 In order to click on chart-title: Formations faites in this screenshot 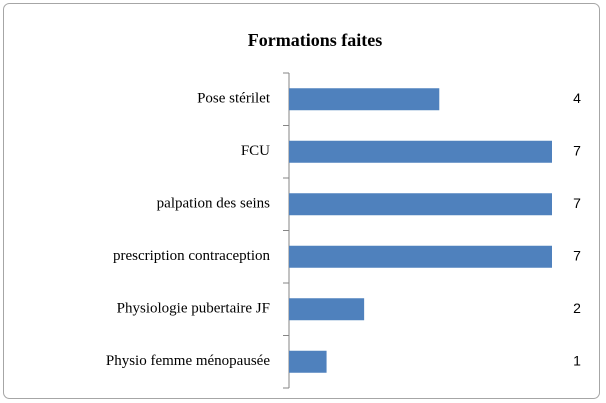, I will do `click(315, 40)`.